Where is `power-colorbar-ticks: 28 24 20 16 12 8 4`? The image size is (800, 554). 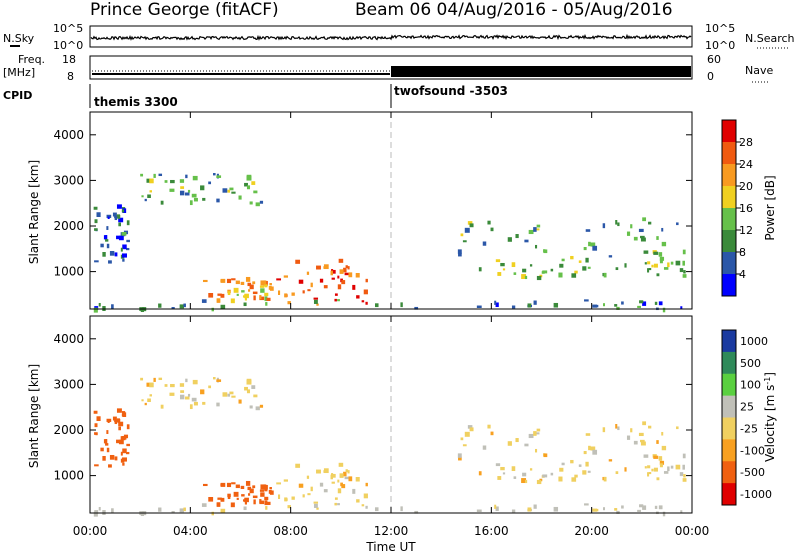
power-colorbar-ticks: 28 24 20 16 12 8 4 is located at coordinates (744, 208).